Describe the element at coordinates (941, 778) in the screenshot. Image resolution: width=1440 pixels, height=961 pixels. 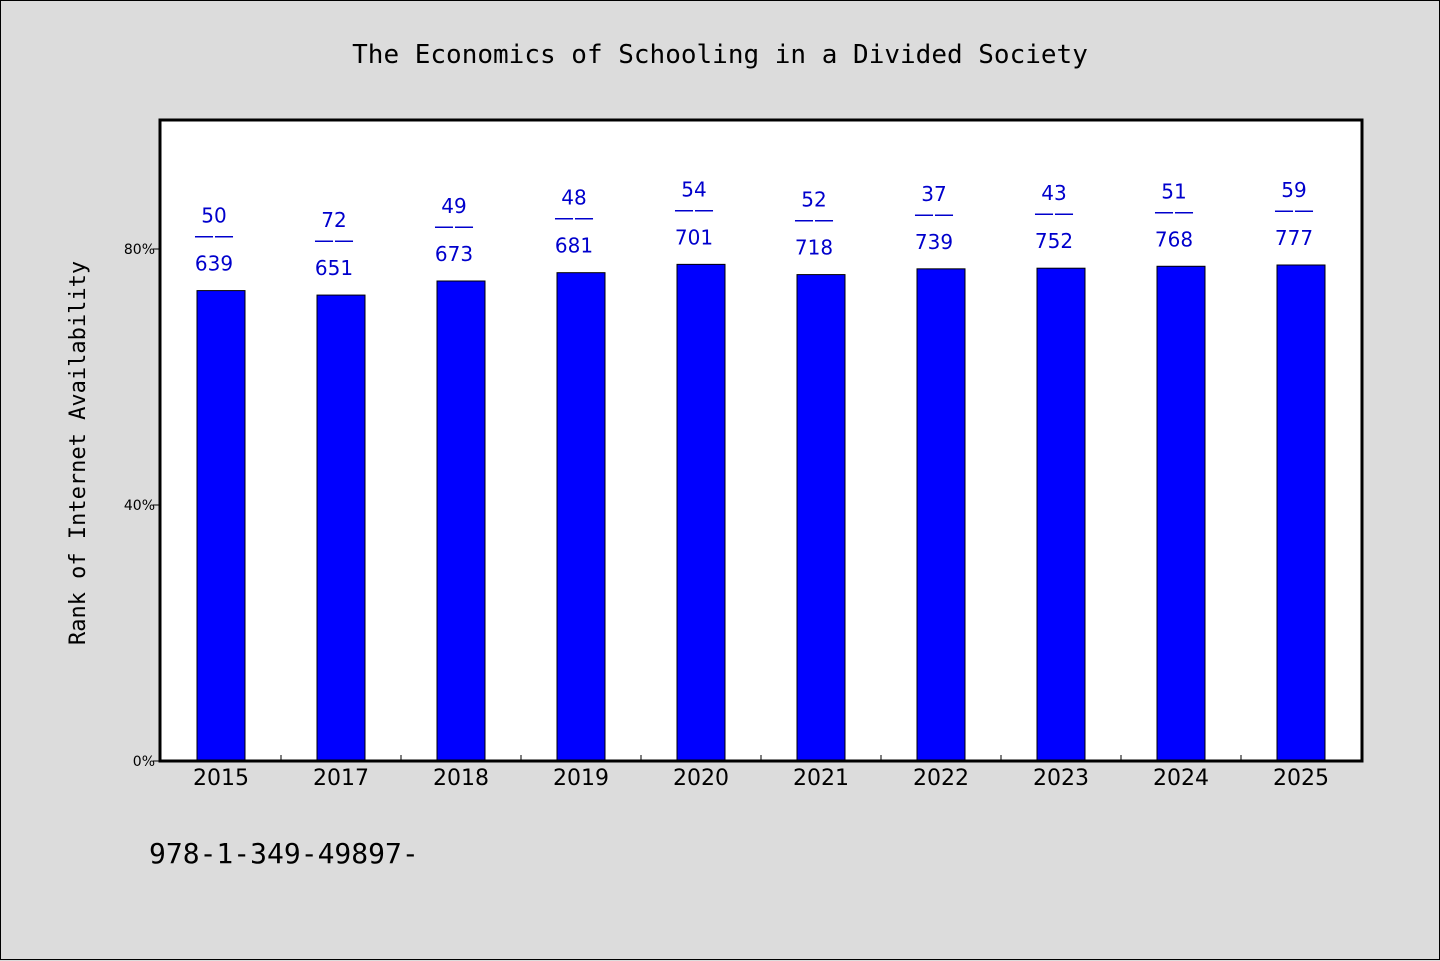
I see `x-tick-label: 2022` at that location.